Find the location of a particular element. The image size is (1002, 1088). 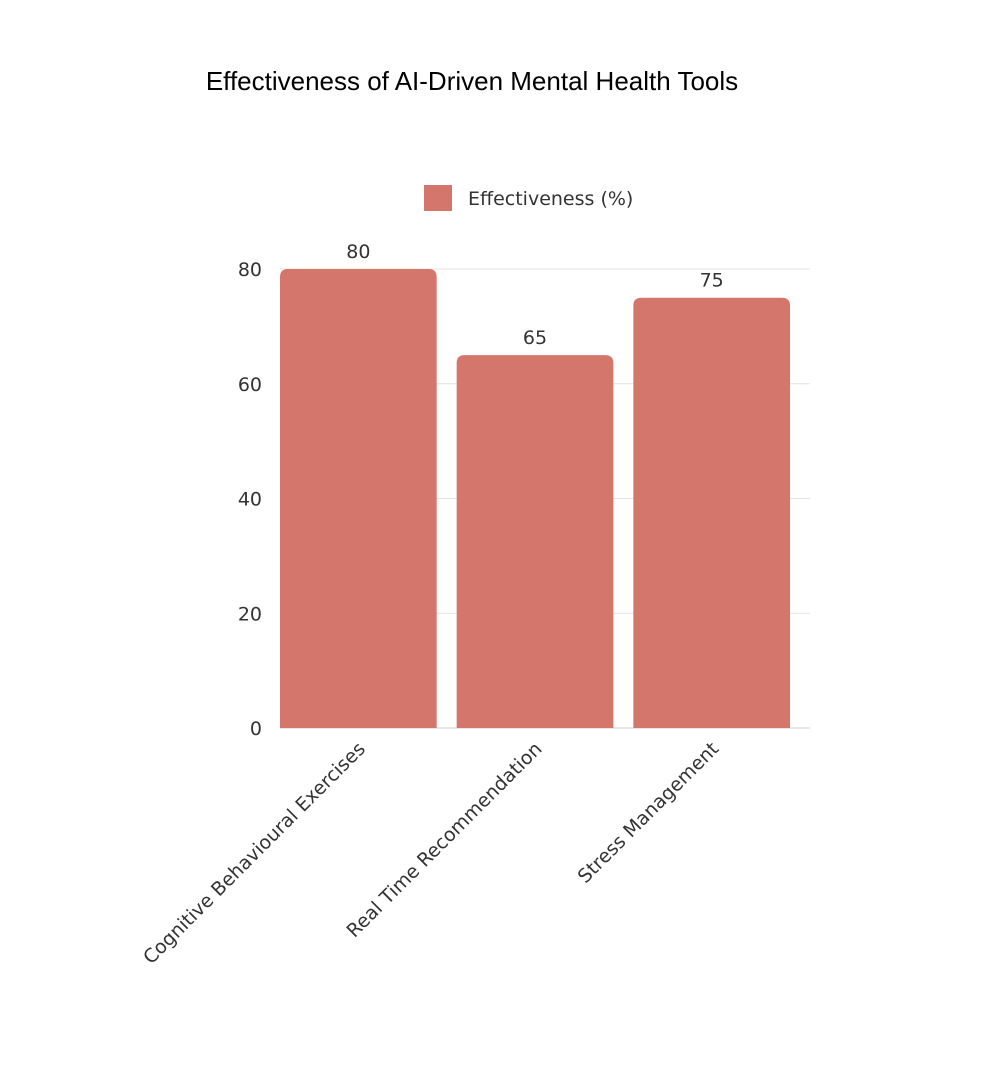

data-label: 75 is located at coordinates (712, 281).